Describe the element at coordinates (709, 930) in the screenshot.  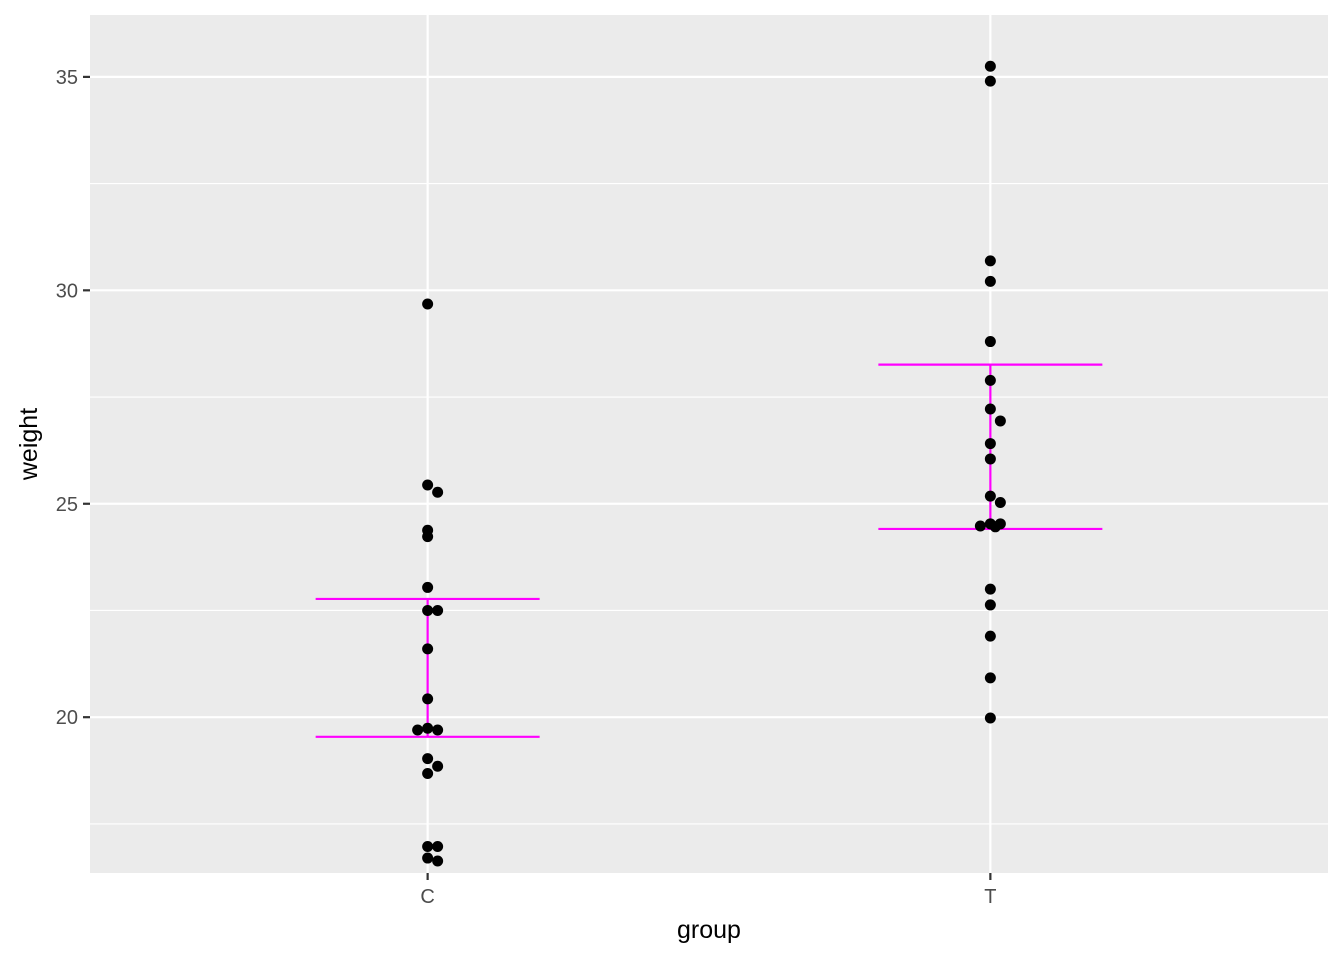
I see `x-axis-title: group` at that location.